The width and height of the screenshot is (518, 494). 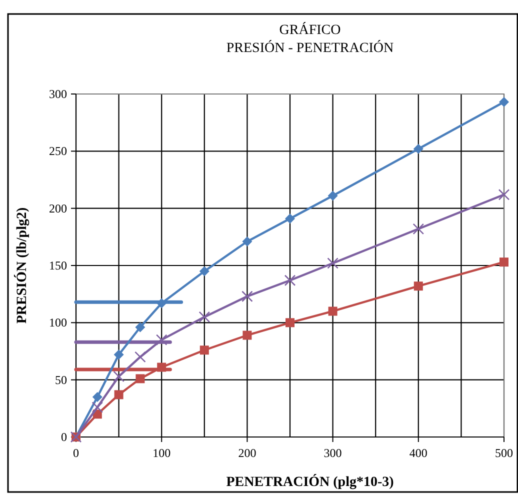 I want to click on y-tick-label: 0, so click(x=64, y=437).